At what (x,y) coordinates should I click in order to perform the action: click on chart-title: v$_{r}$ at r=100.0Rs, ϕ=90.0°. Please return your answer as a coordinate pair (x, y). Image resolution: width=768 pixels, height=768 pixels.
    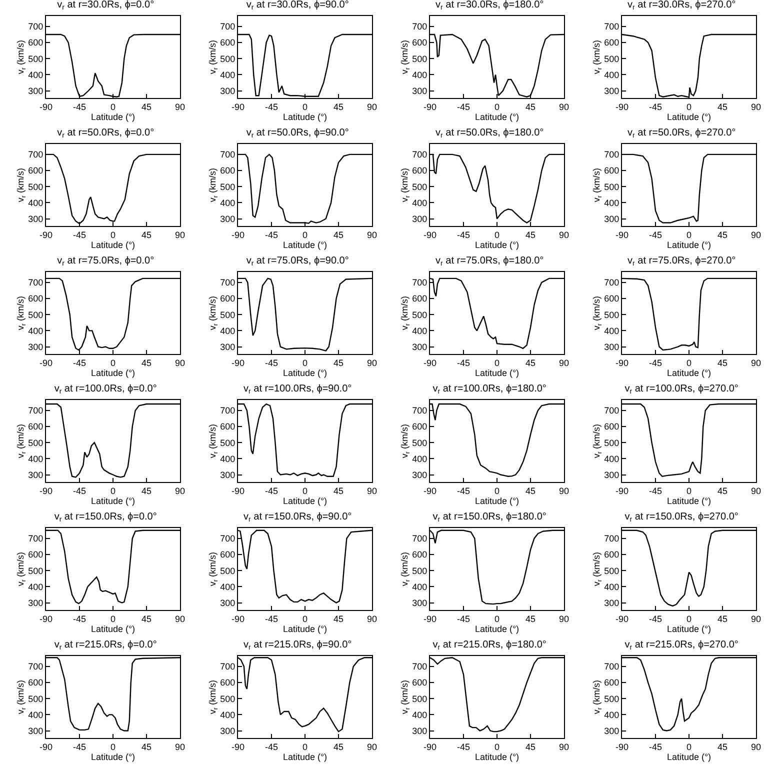
    Looking at the image, I should click on (298, 390).